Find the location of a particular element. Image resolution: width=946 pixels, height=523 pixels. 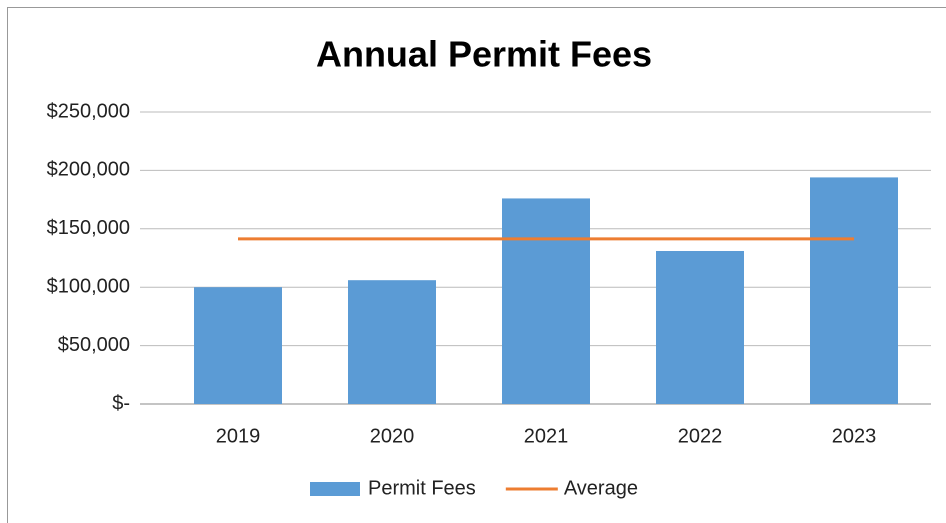

legend-swatch is located at coordinates (335, 489).